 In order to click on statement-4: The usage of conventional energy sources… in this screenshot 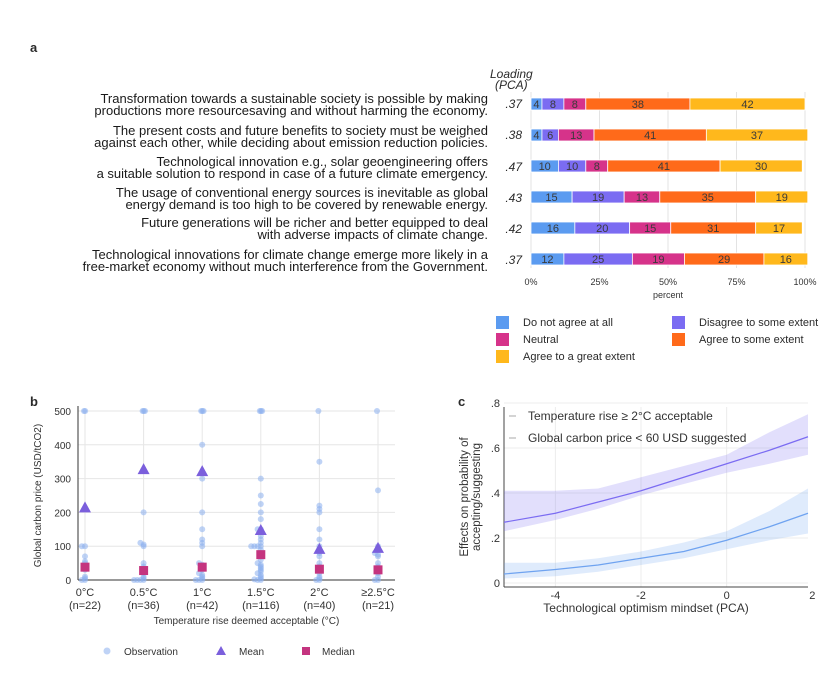, I will do `click(253, 199)`.